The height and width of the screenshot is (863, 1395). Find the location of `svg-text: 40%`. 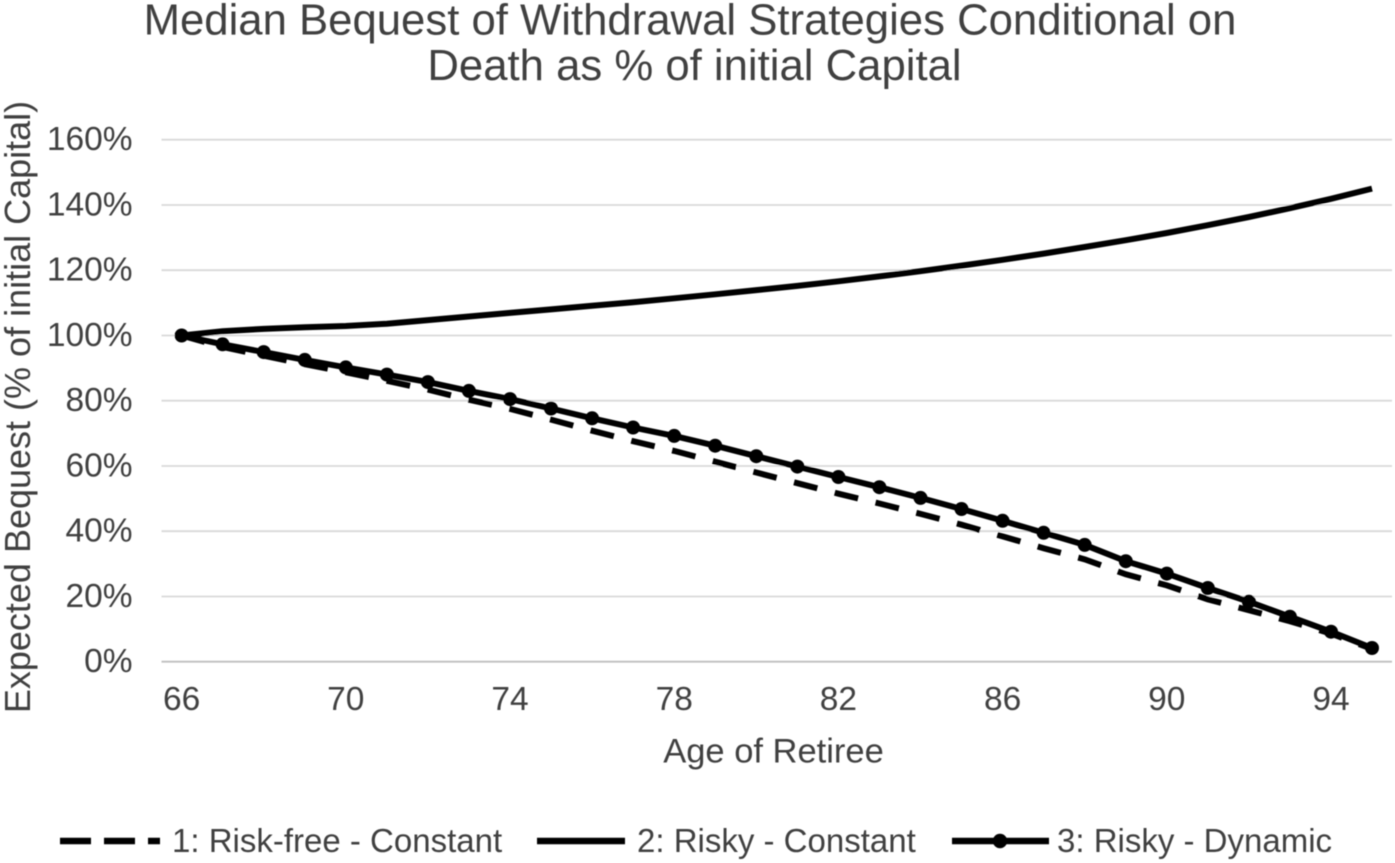

svg-text: 40% is located at coordinates (98, 531).